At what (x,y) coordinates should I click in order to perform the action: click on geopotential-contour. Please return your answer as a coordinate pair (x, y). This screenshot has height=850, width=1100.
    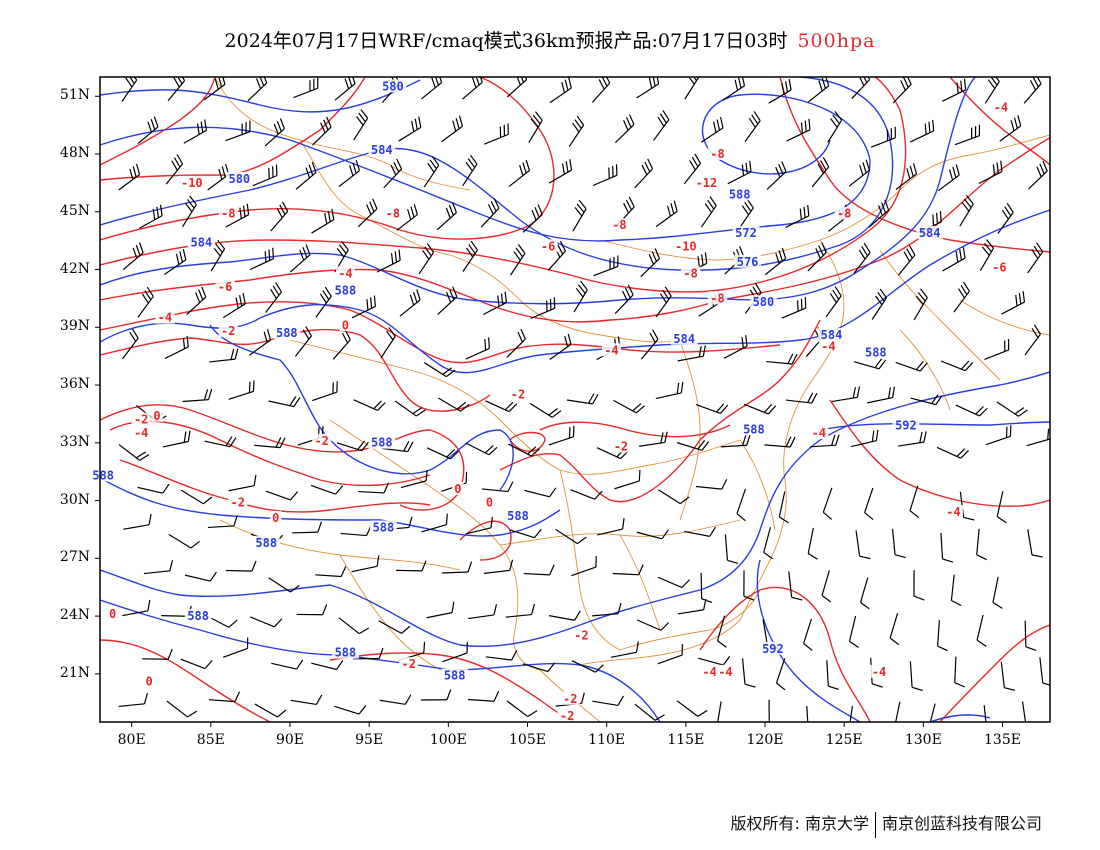
    Looking at the image, I should click on (260, 96).